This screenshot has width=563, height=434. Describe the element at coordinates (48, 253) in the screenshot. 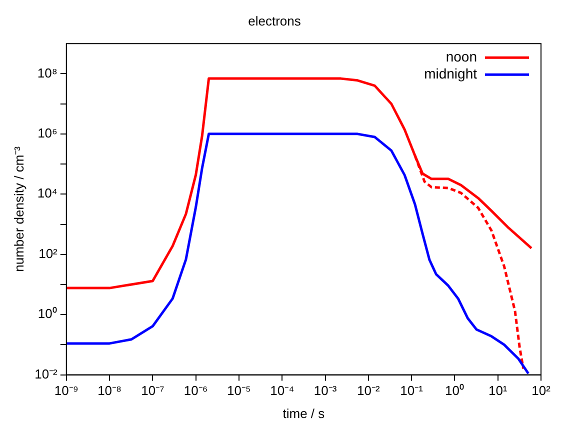

I see `y-tick-label: 10²` at that location.